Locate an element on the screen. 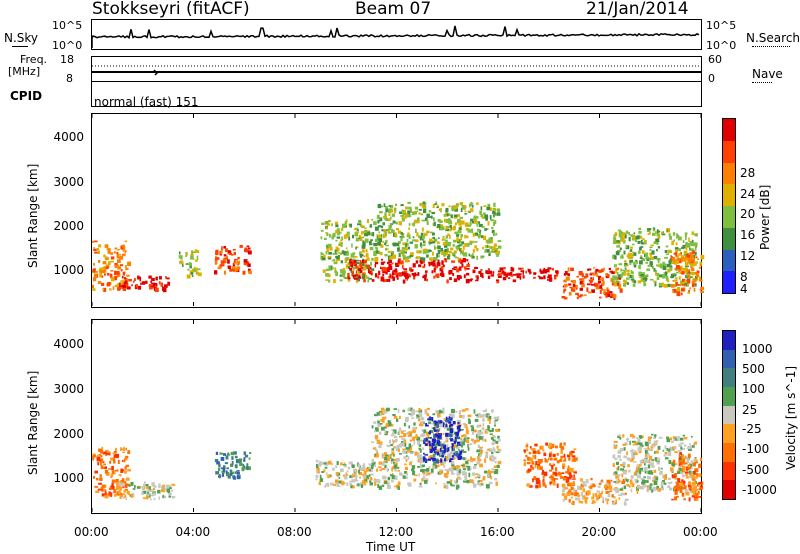  power-colorbar-band is located at coordinates (729, 195).